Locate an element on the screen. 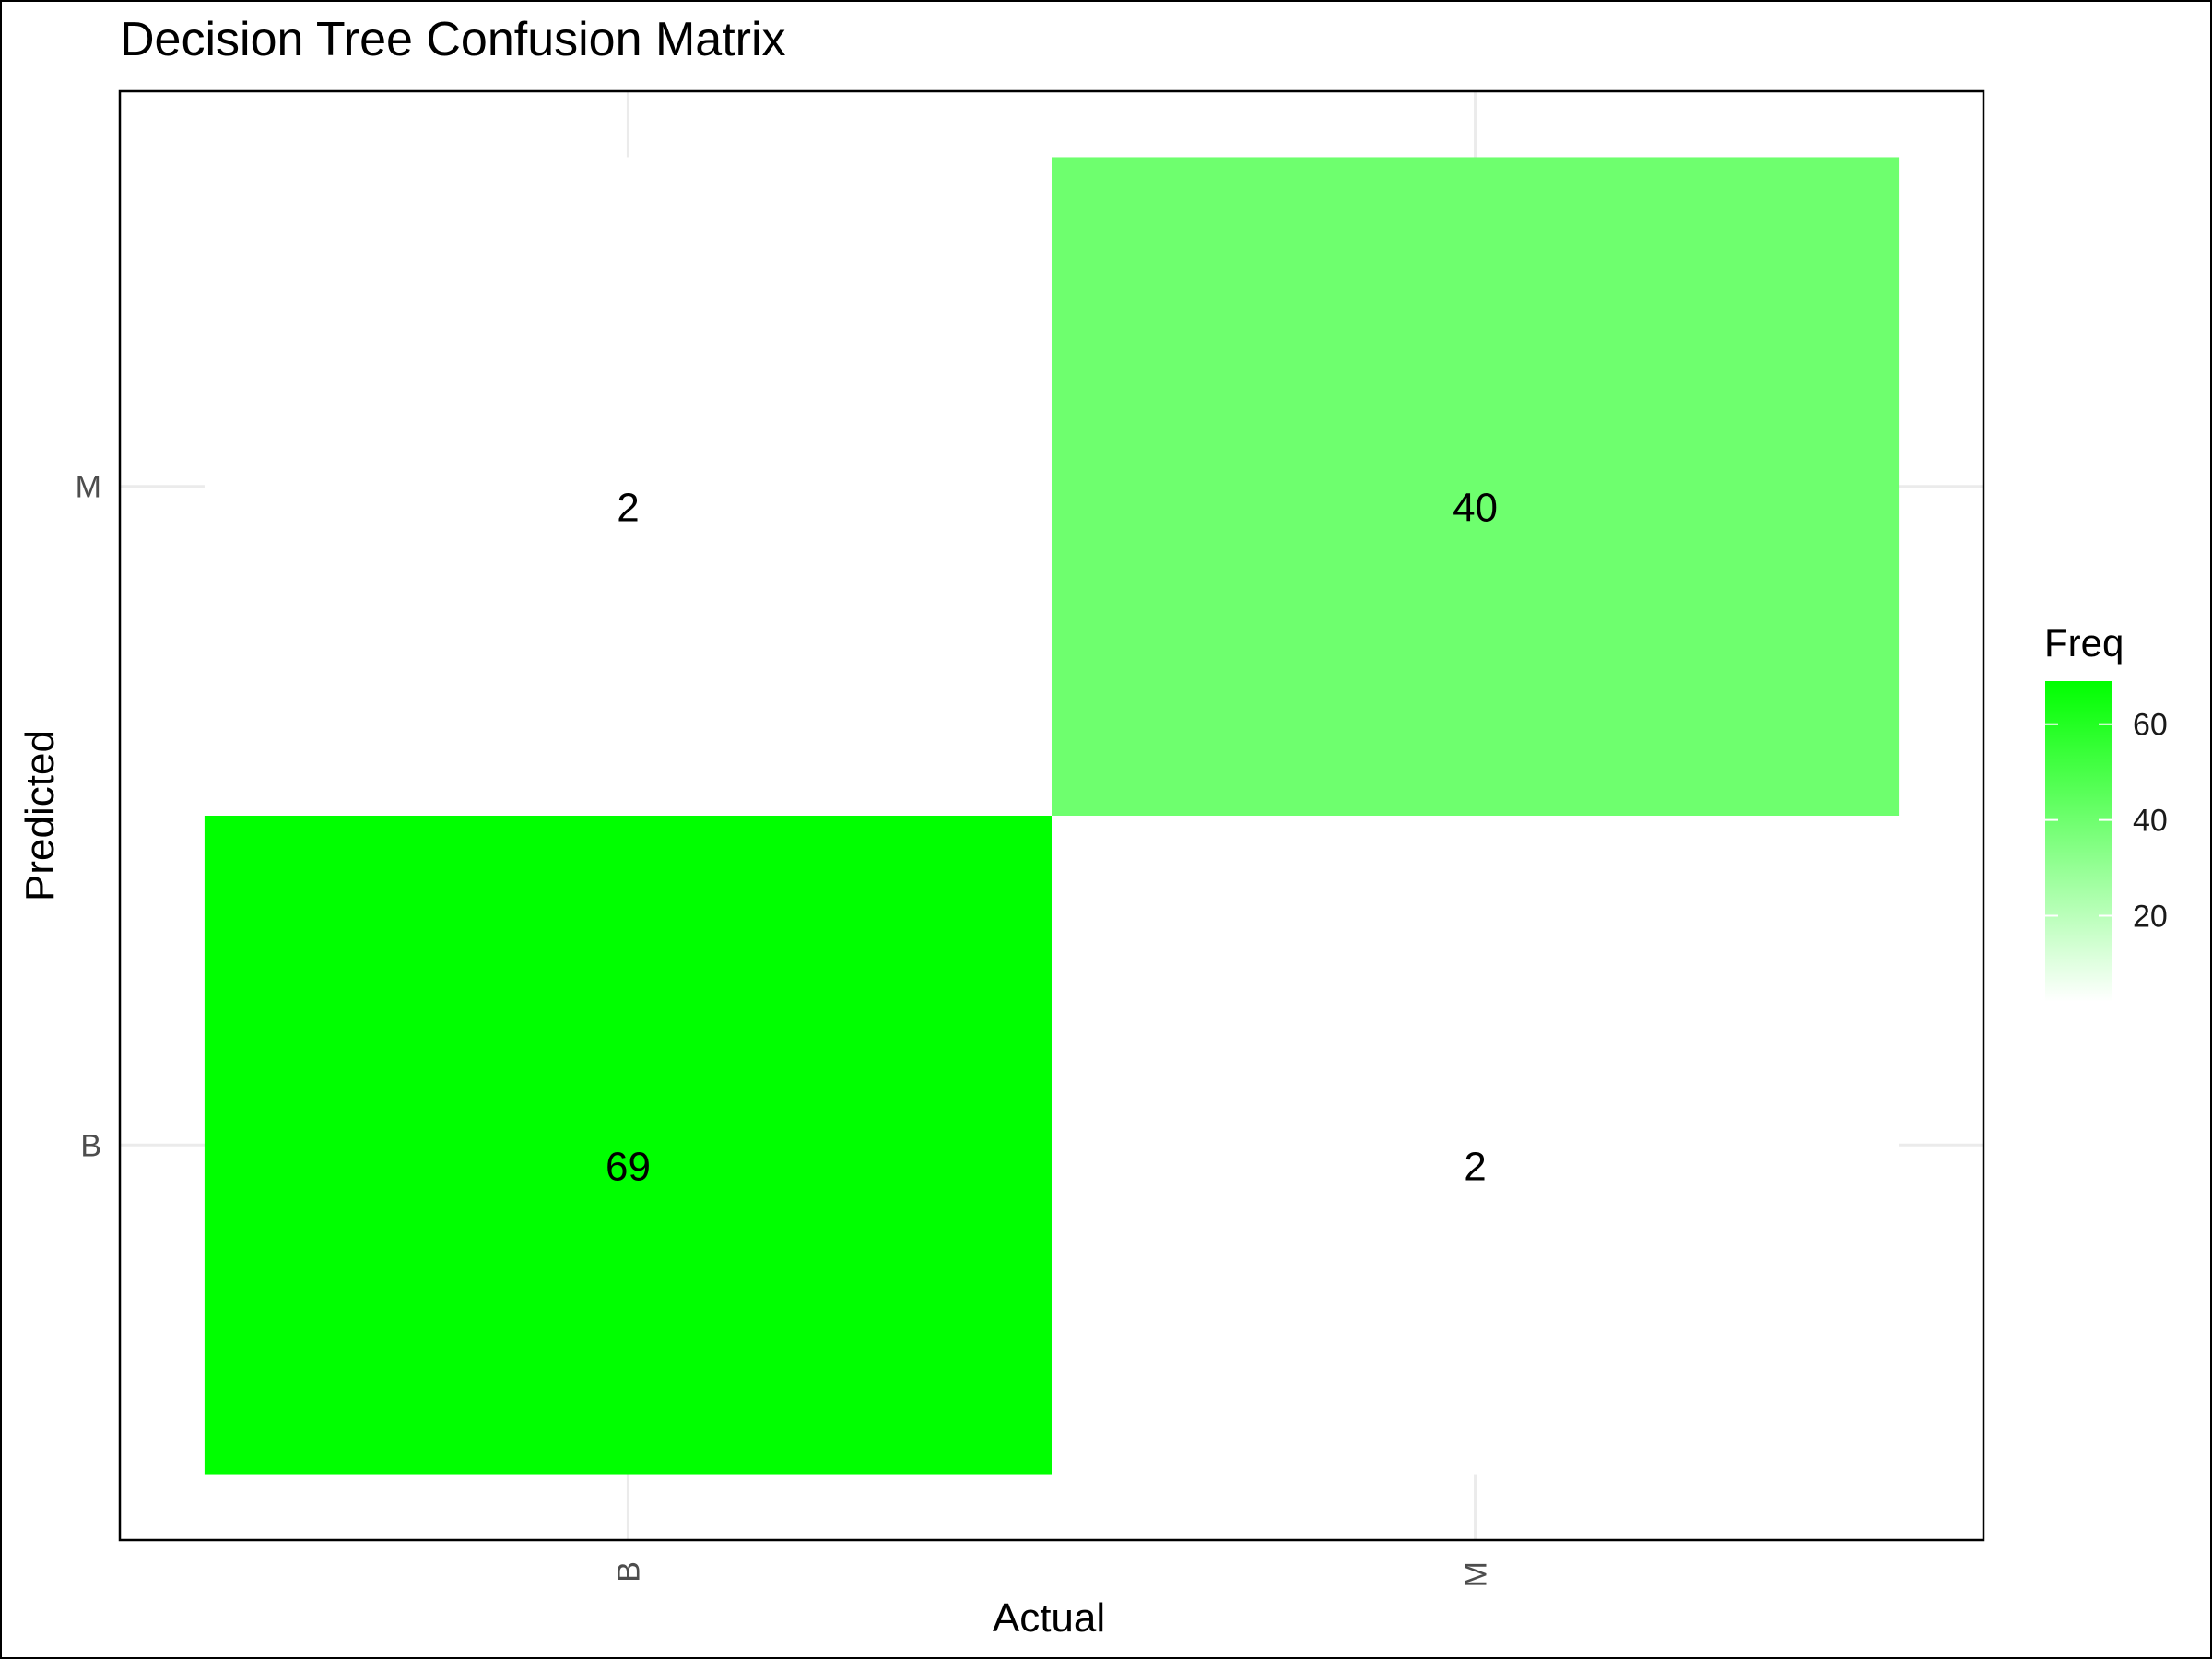 The height and width of the screenshot is (1659, 2212). x-axis-title: Actual is located at coordinates (1049, 1618).